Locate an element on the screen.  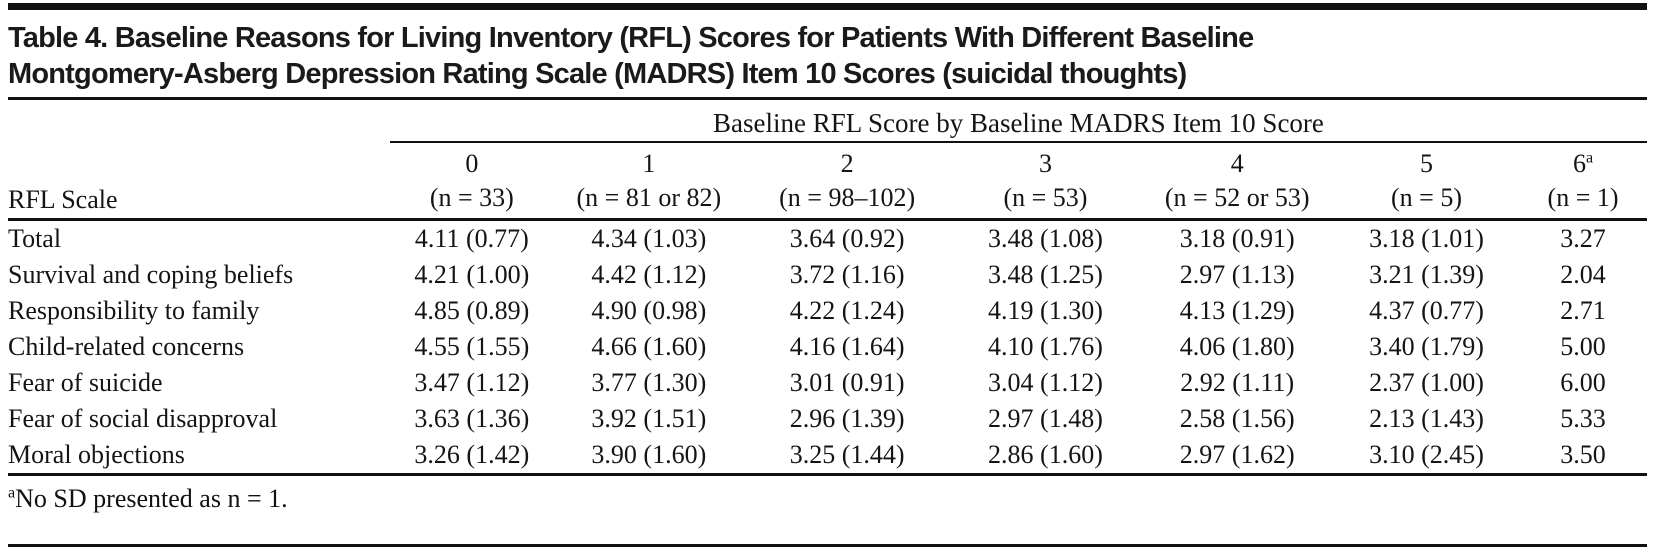
cell-value: 4.85 (0.89) is located at coordinates (472, 310).